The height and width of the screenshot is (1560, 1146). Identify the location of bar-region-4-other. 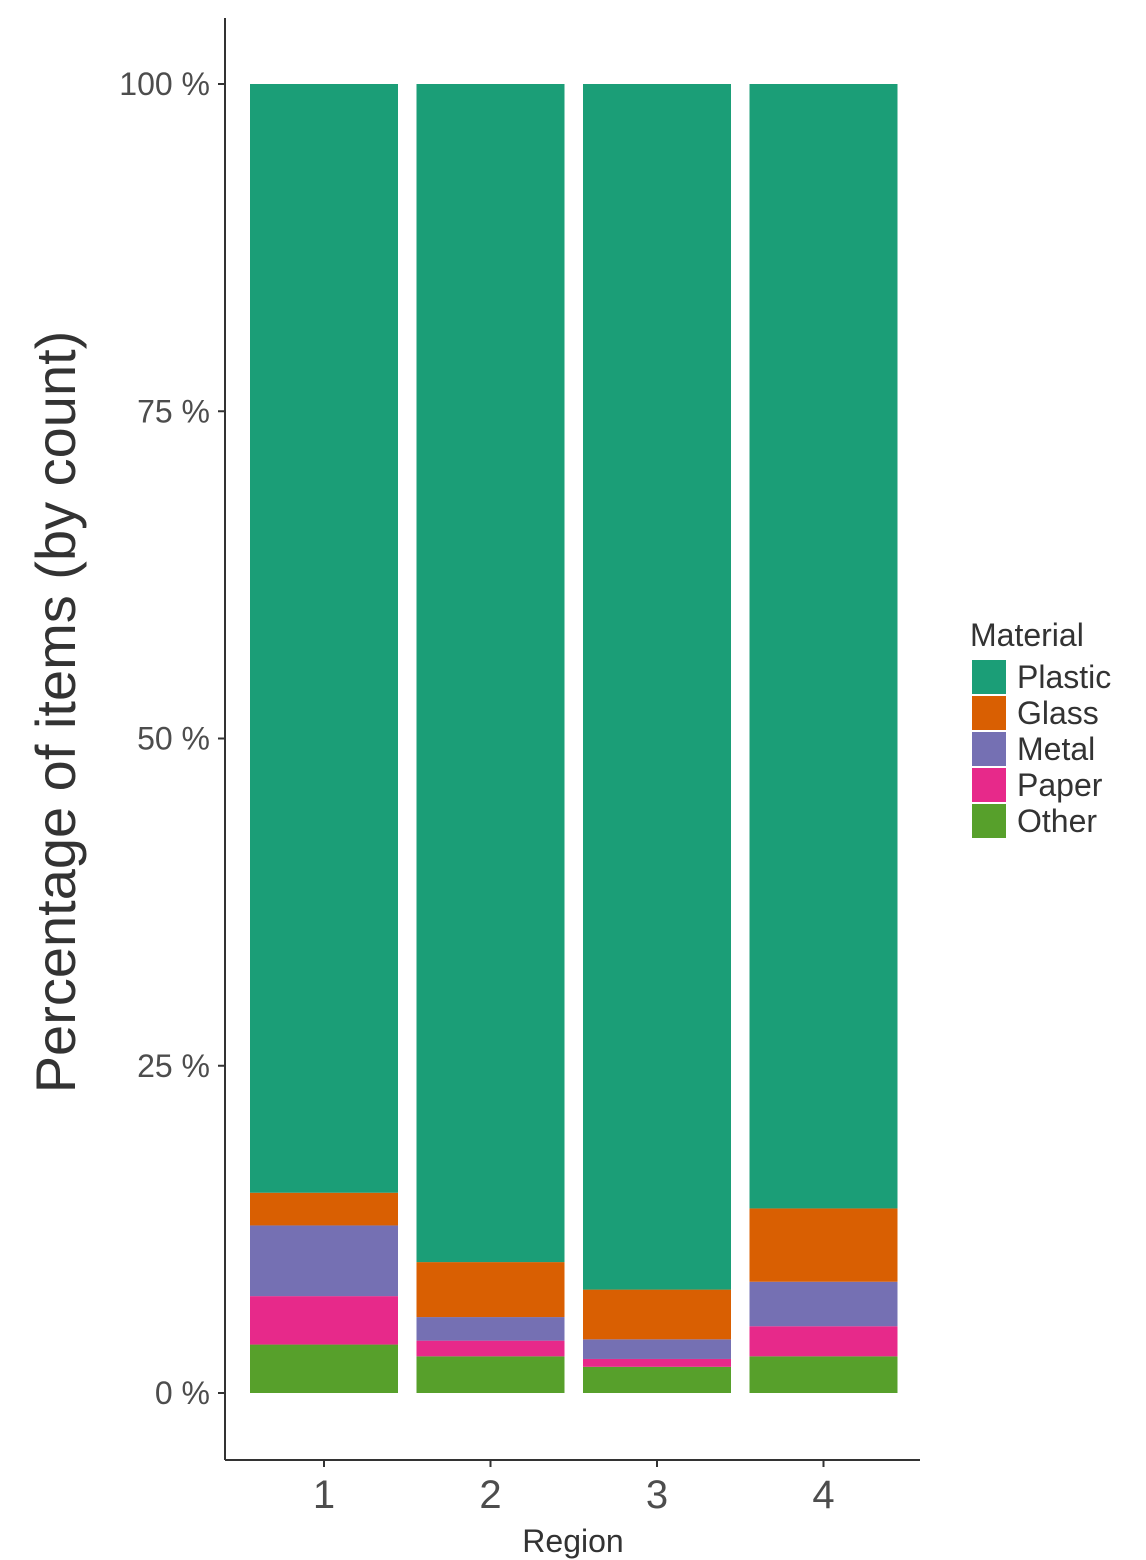
(823, 1374).